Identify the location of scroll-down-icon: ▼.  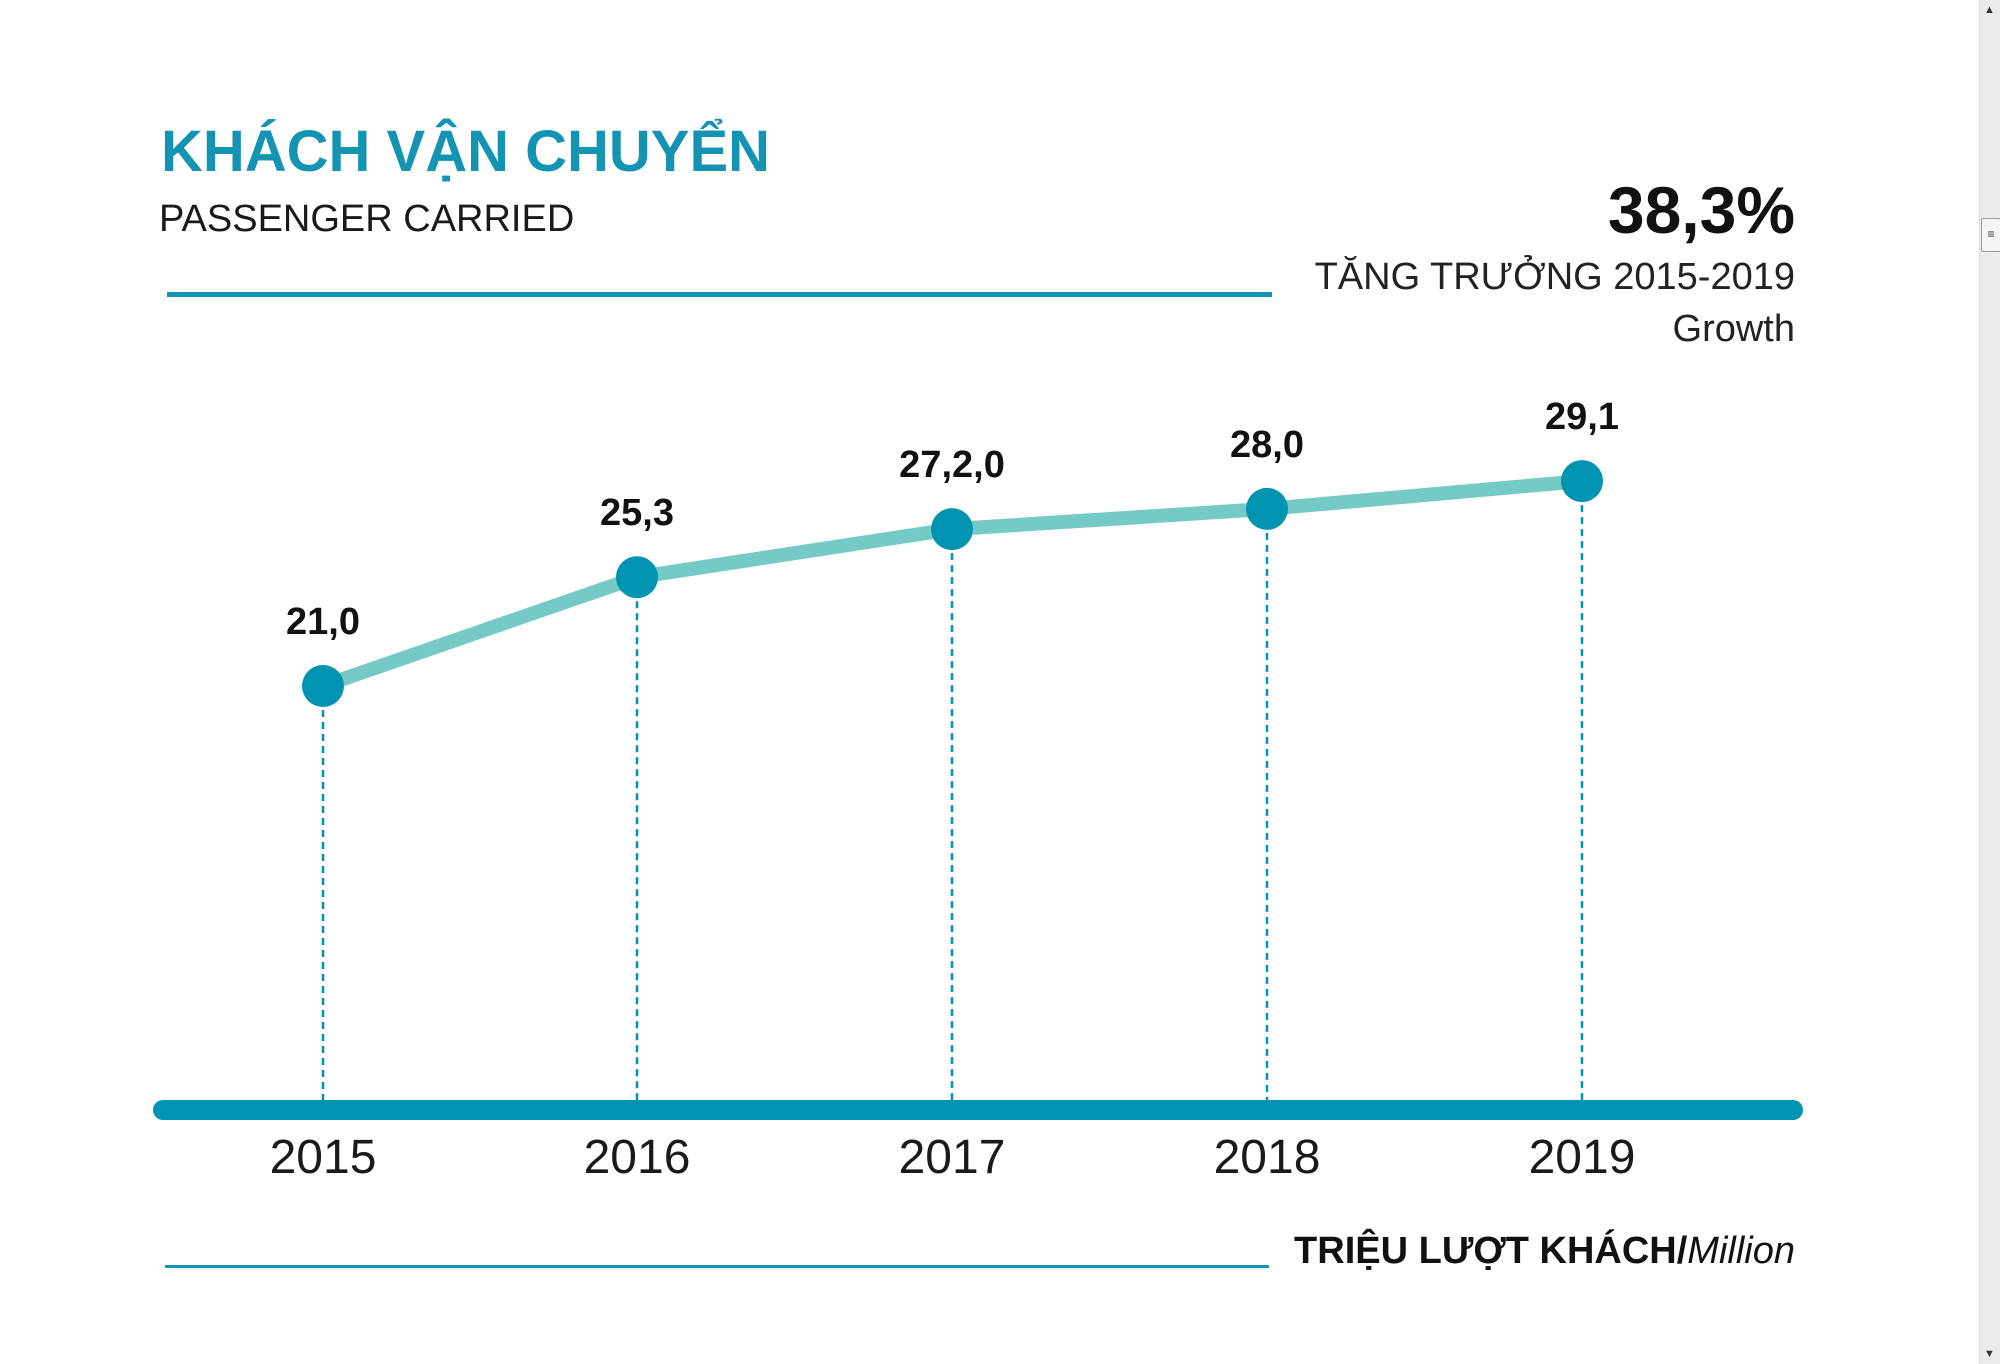
(1989, 1354).